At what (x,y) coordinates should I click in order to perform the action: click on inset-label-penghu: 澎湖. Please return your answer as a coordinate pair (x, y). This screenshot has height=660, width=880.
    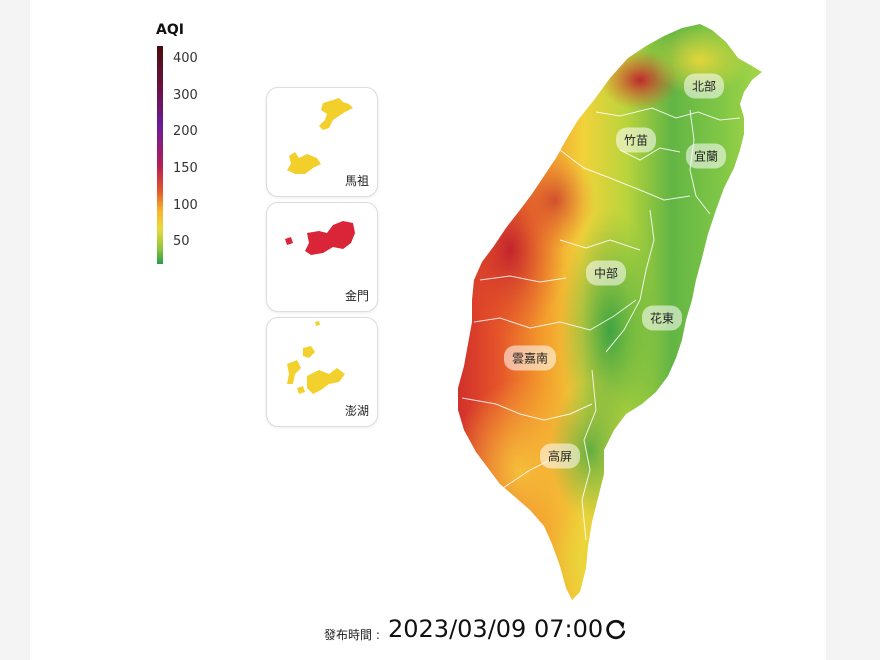
    Looking at the image, I should click on (356, 411).